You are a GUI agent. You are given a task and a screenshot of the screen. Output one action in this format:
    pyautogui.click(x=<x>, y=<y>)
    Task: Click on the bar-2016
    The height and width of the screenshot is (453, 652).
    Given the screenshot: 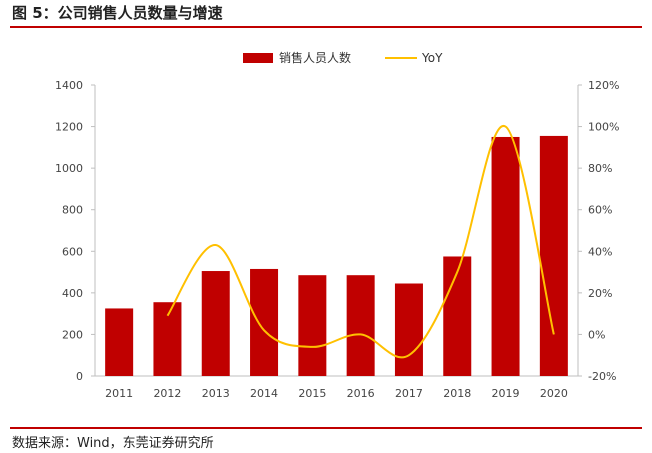 What is the action you would take?
    pyautogui.click(x=360, y=325)
    